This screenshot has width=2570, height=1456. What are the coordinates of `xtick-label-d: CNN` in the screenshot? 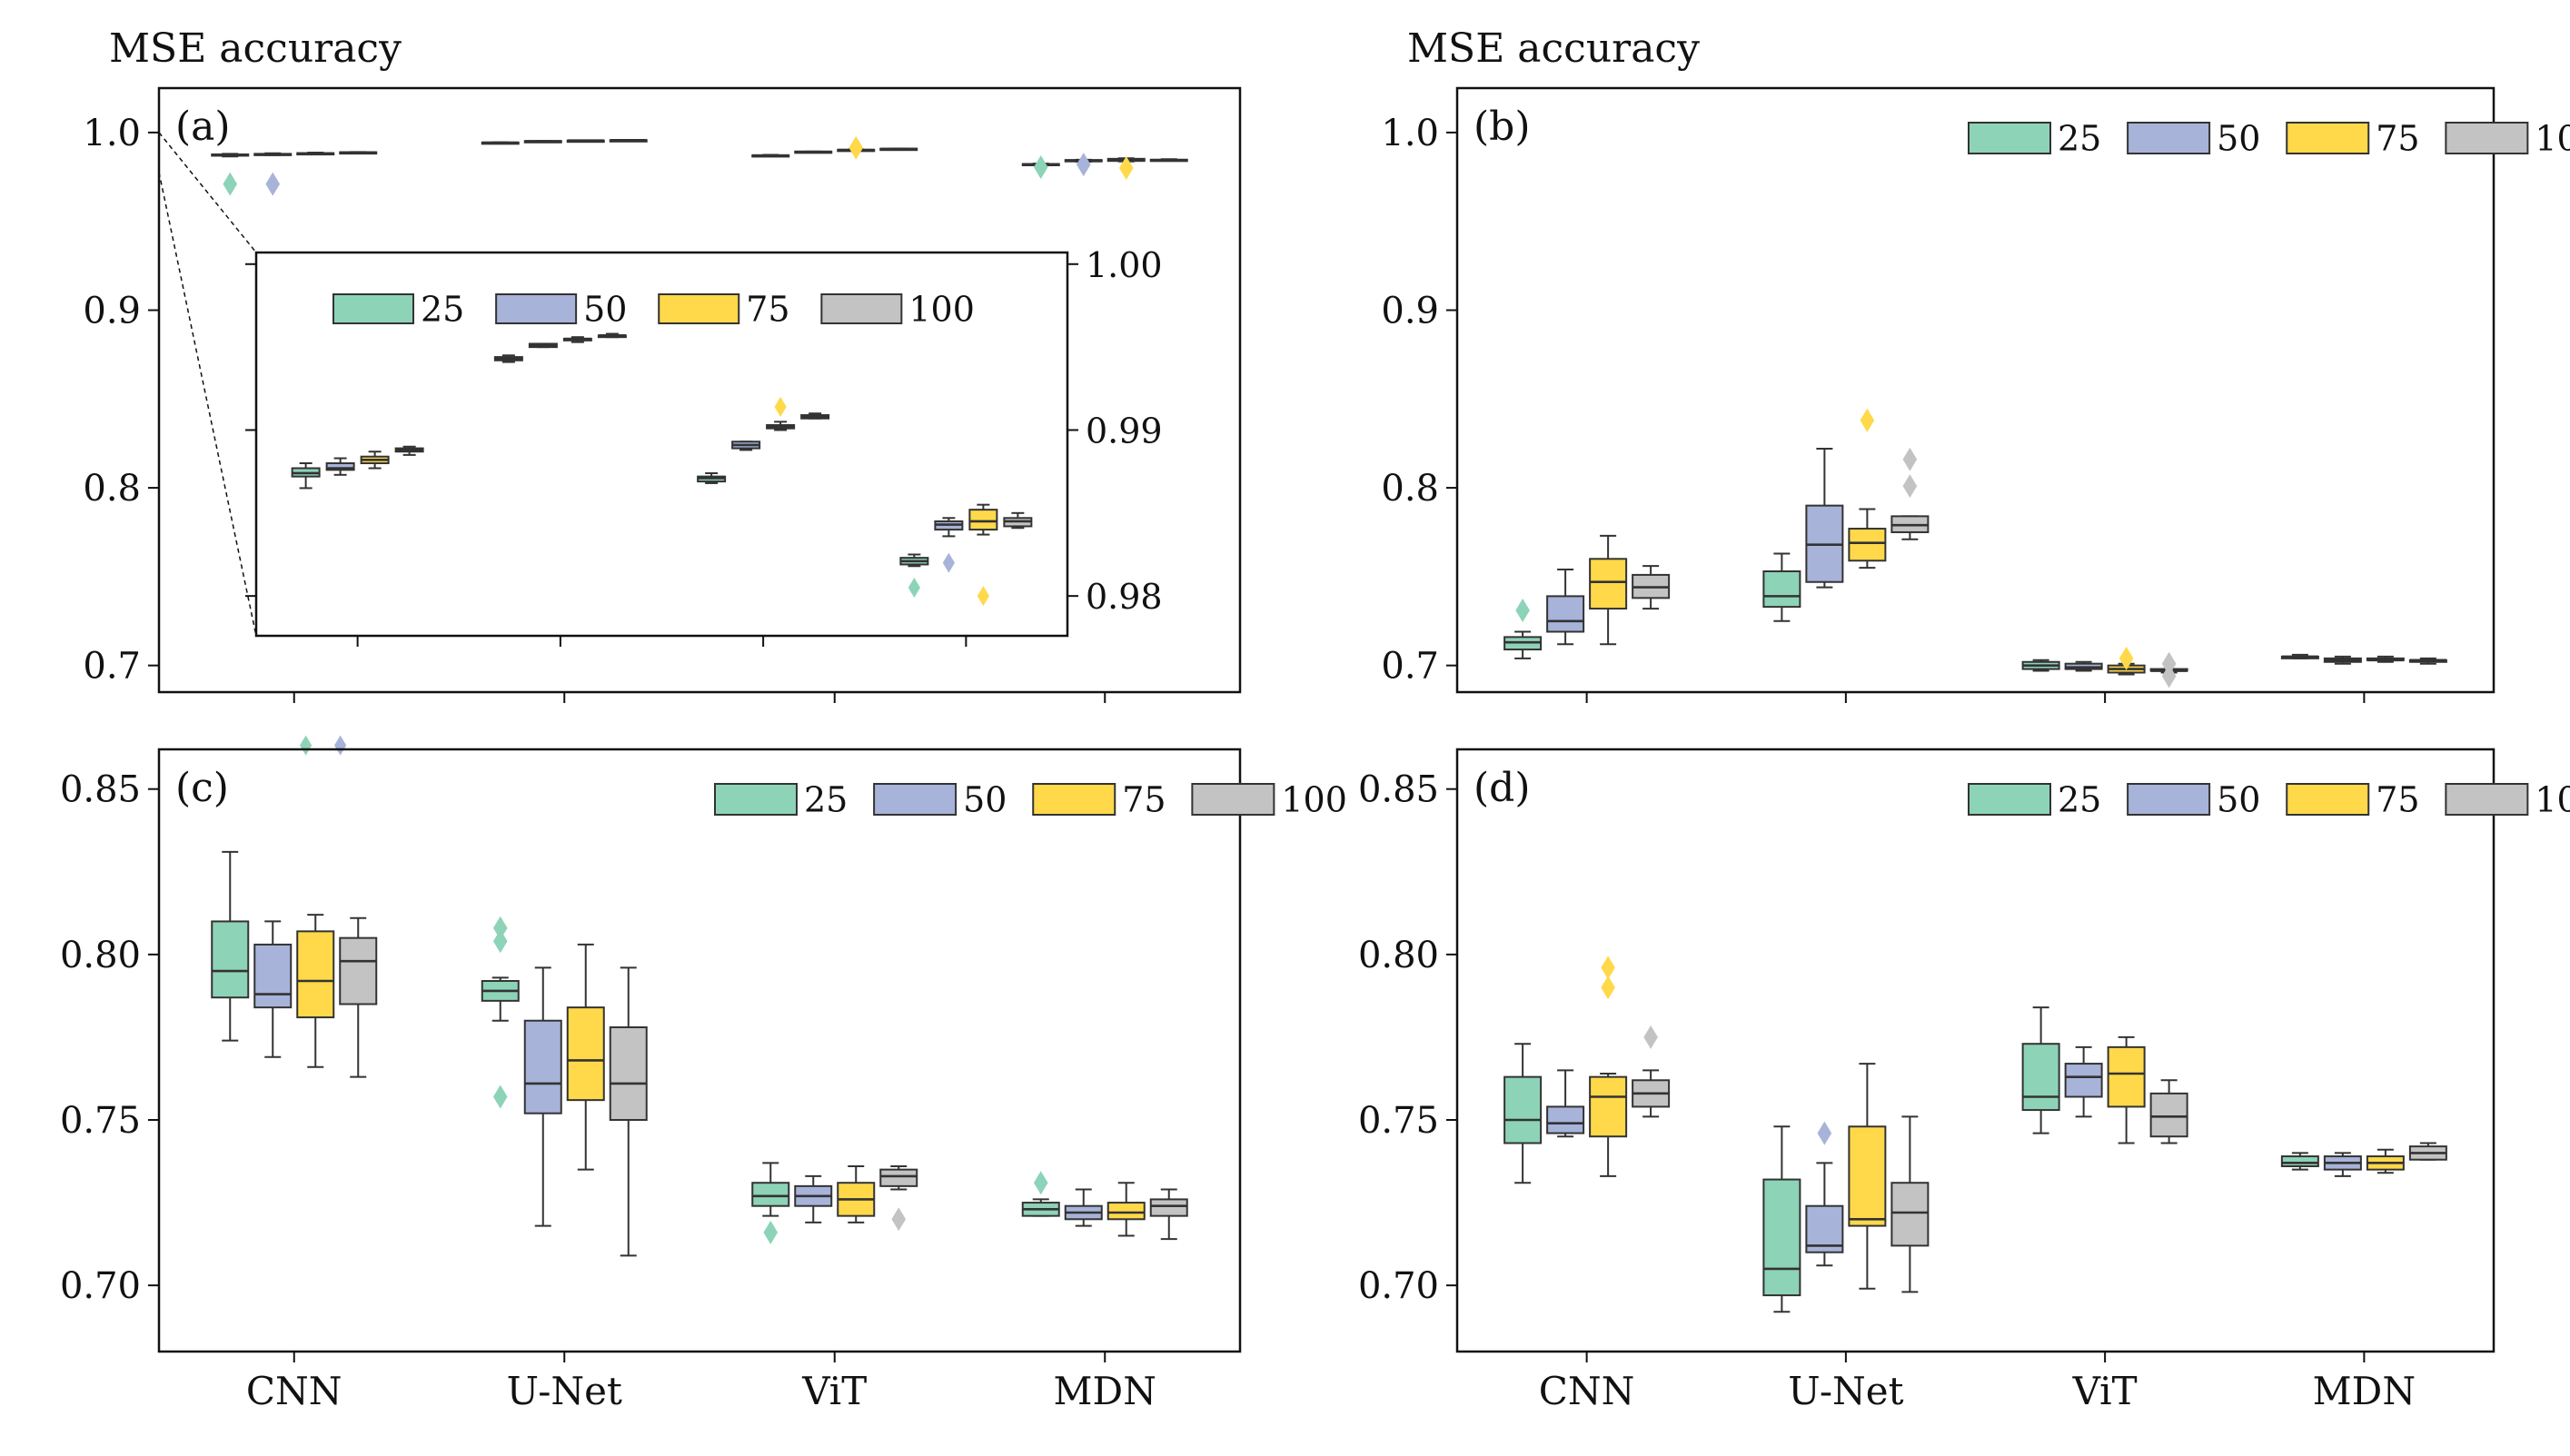 It's located at (1587, 1391).